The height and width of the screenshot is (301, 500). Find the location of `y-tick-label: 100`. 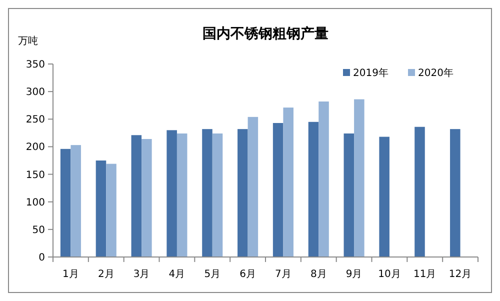

y-tick-label: 100 is located at coordinates (35, 202).